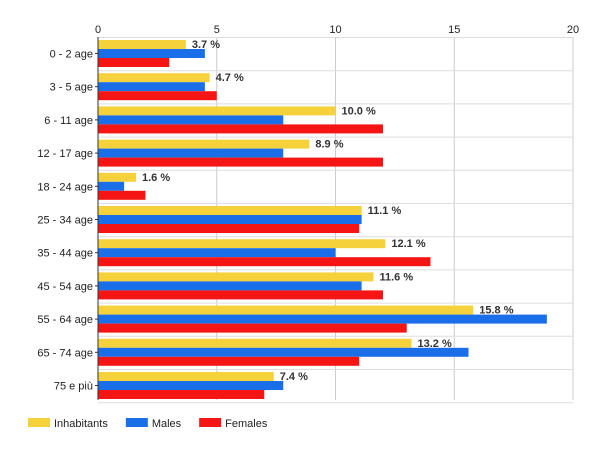 The height and width of the screenshot is (450, 600). What do you see at coordinates (39, 422) in the screenshot?
I see `legend-swatch-inhabitants` at bounding box center [39, 422].